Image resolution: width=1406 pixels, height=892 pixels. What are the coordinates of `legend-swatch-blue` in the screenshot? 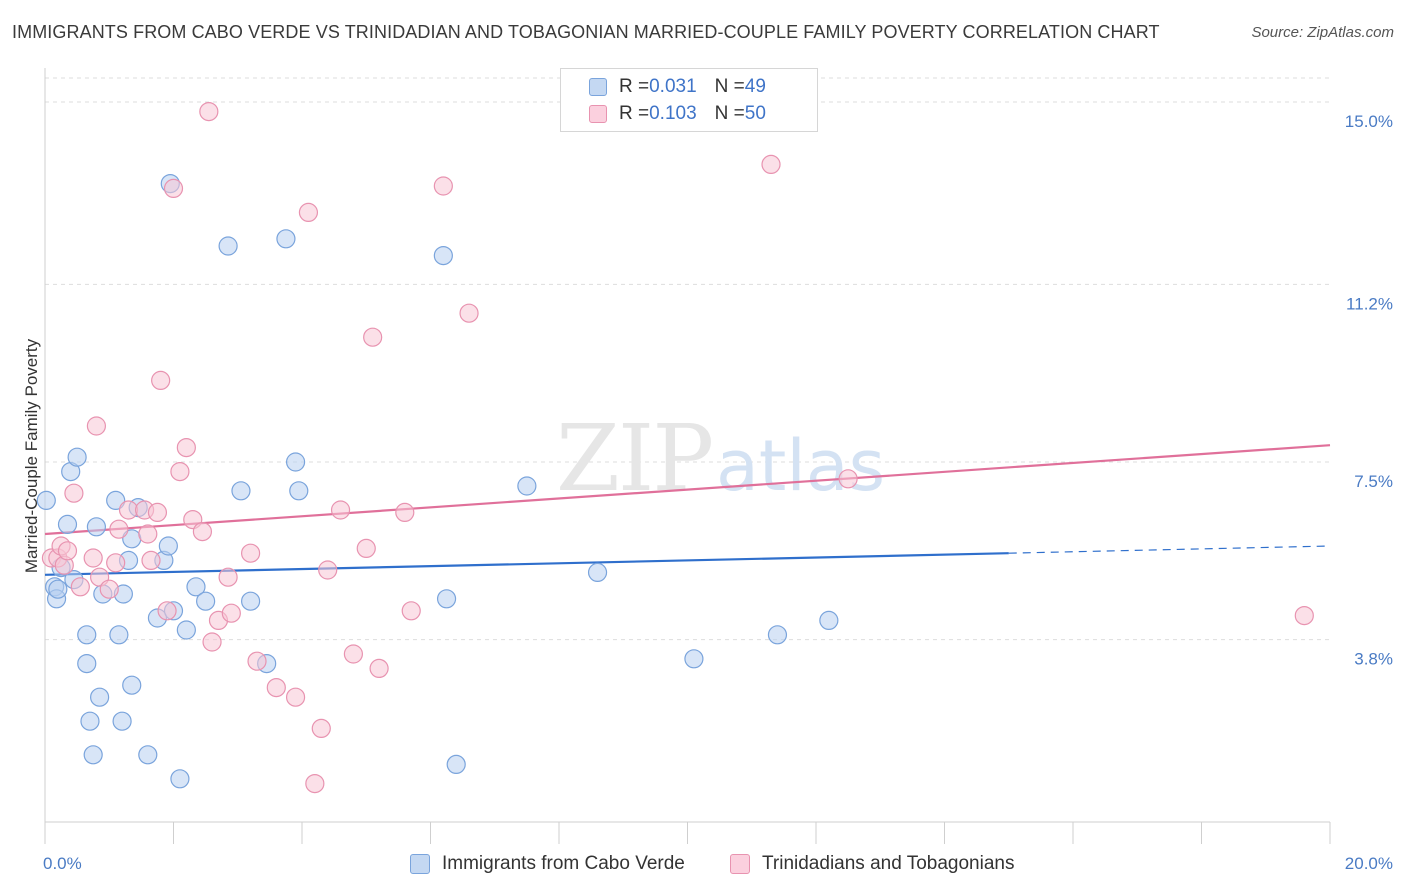 It's located at (598, 87).